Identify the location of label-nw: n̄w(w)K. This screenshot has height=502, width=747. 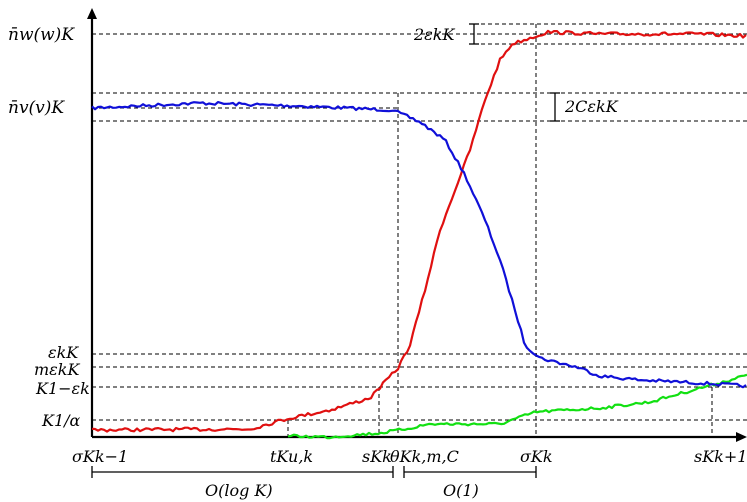
(41, 35).